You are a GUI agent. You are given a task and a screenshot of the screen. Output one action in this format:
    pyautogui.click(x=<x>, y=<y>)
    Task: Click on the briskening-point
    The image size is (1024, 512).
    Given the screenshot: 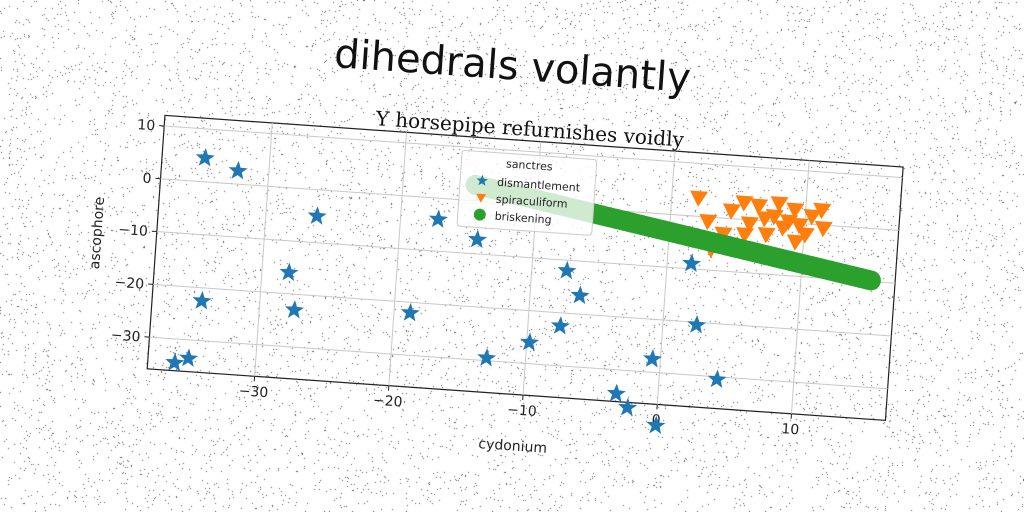 What is the action you would take?
    pyautogui.click(x=870, y=280)
    